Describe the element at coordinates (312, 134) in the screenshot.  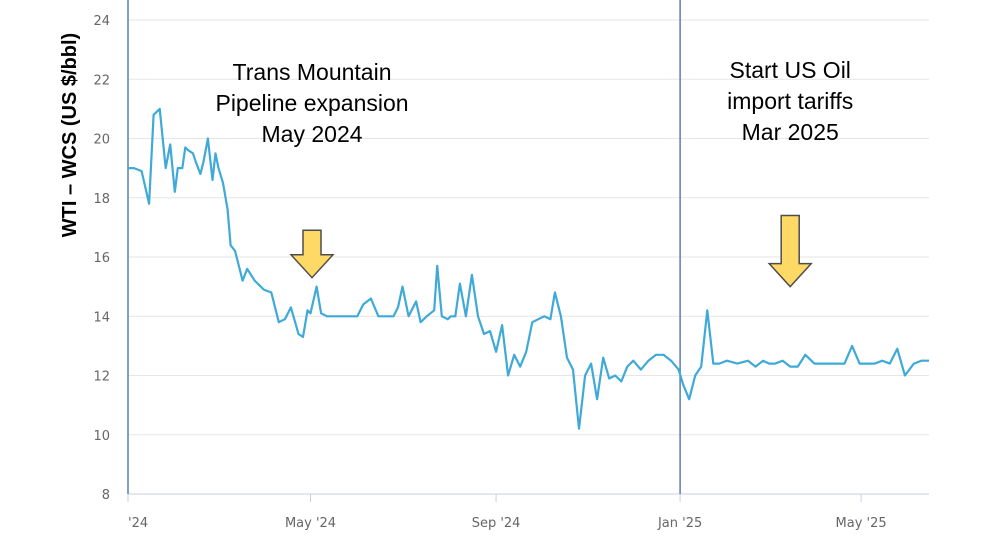
I see `annotation-text: May 2024` at that location.